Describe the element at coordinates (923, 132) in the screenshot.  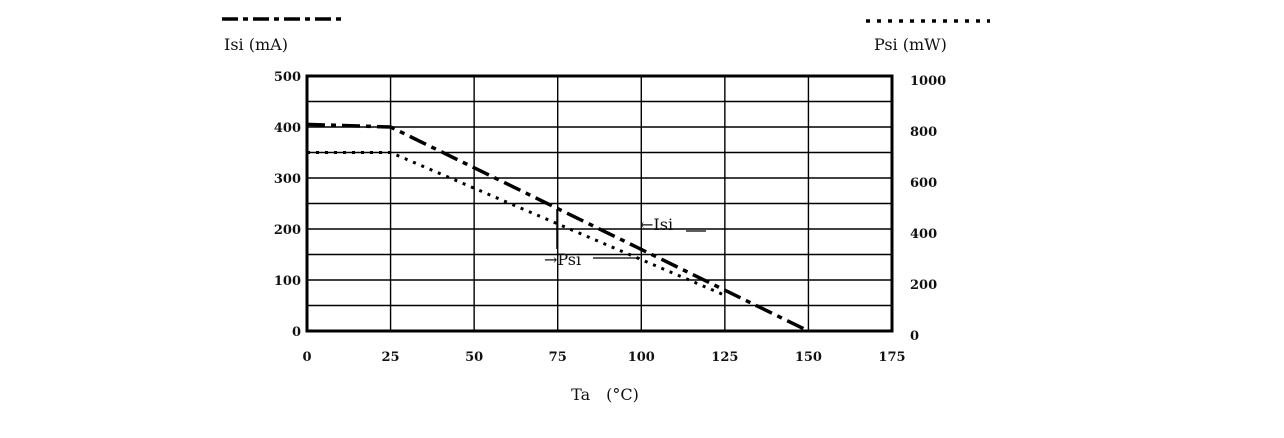
I see `y-right-tick-label: 800` at that location.